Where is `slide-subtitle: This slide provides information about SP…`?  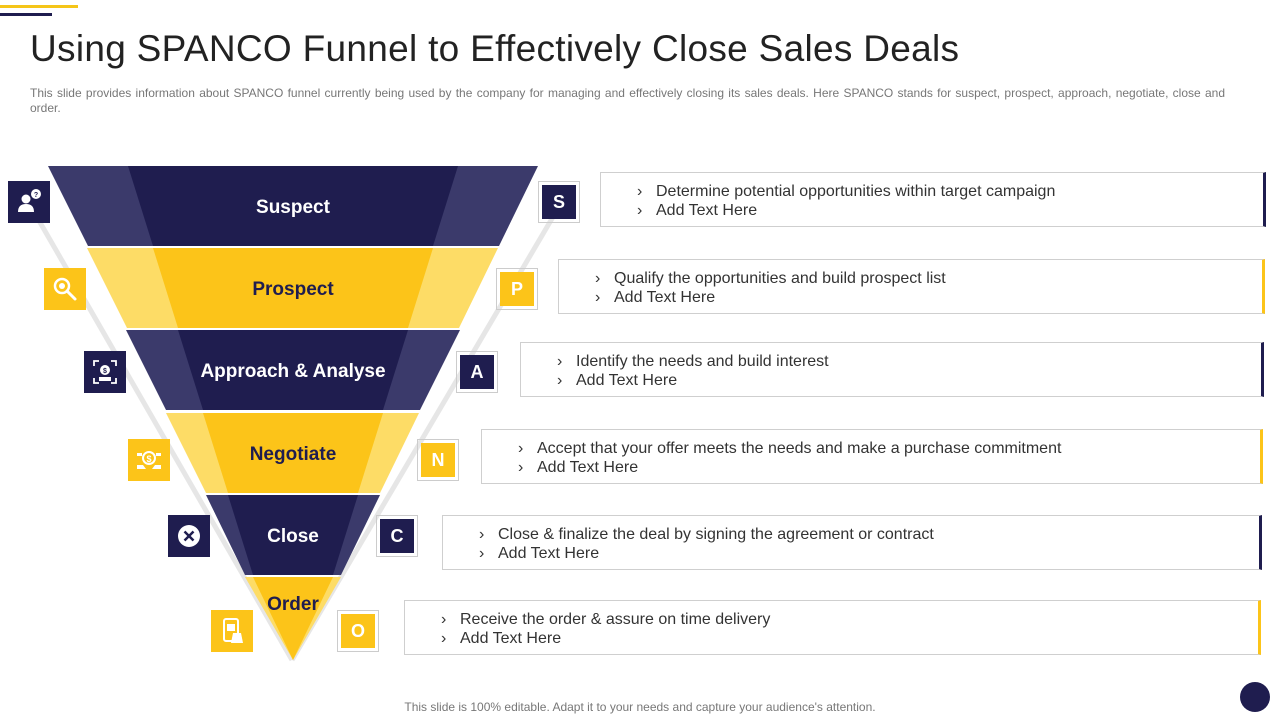
slide-subtitle: This slide provides information about SP… is located at coordinates (627, 100).